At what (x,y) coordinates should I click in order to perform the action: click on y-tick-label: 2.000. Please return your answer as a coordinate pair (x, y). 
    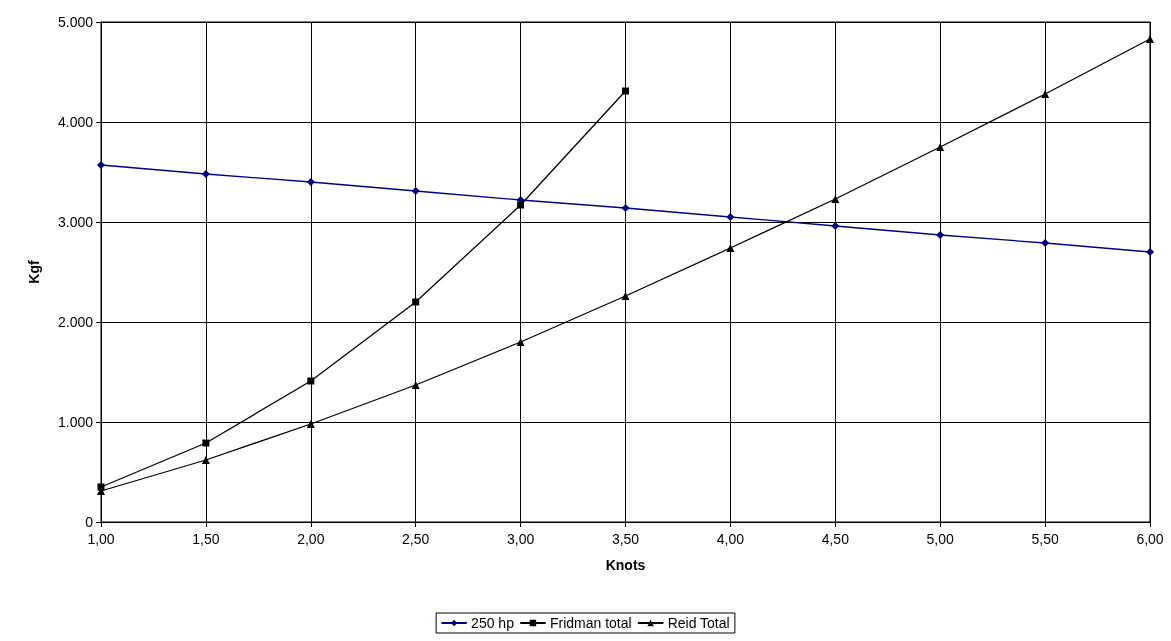
    Looking at the image, I should click on (75, 322).